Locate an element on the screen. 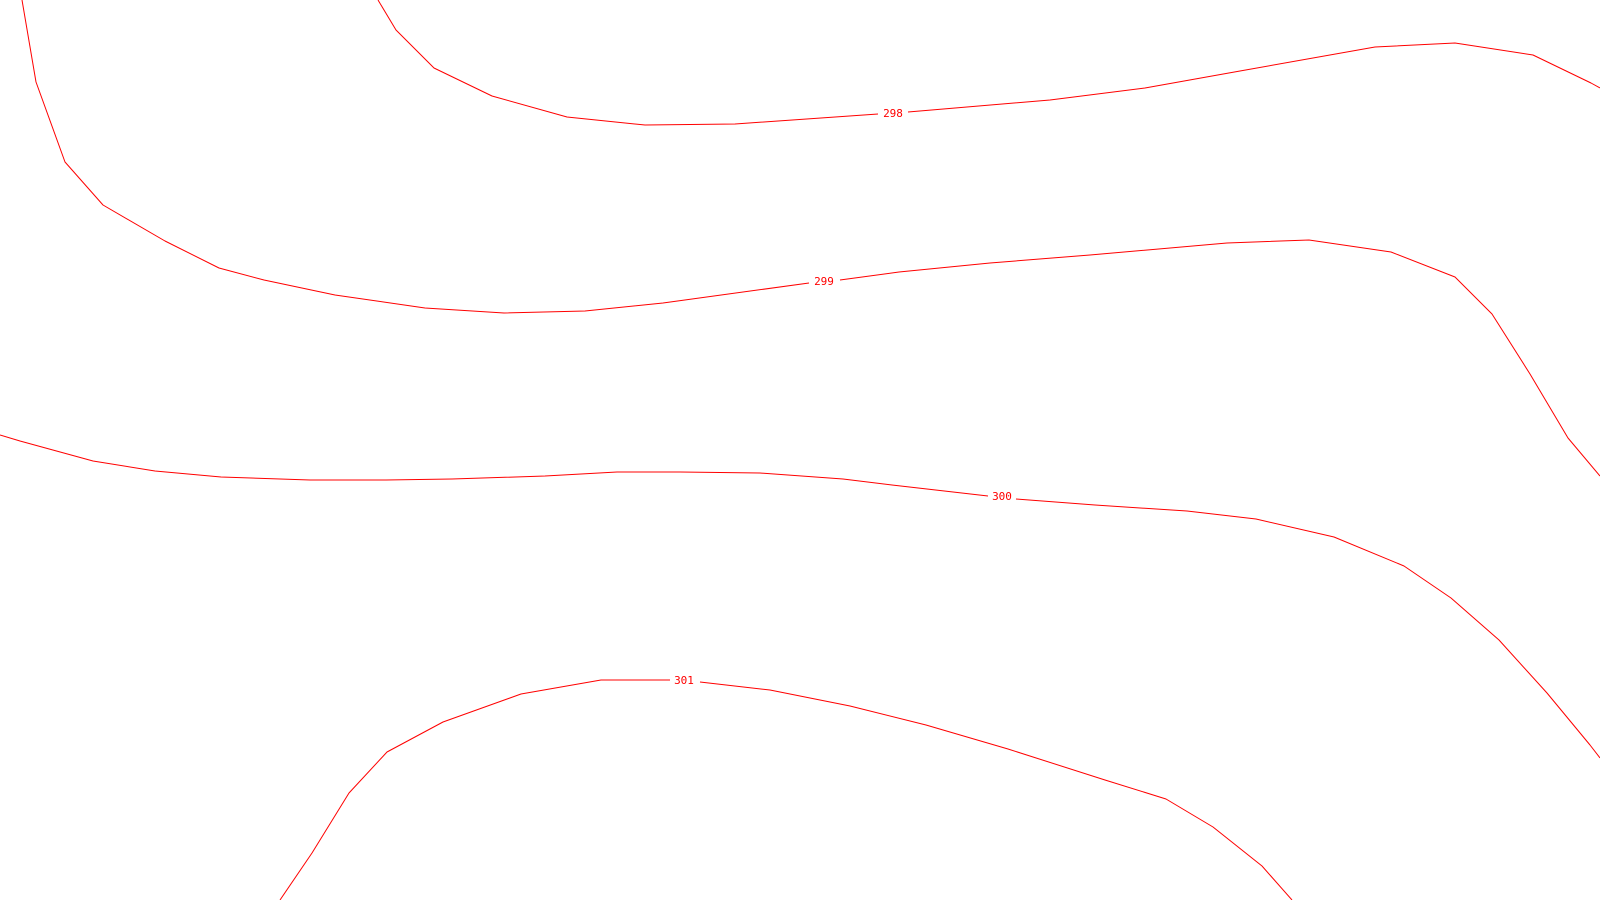  contour-label-300: 300 is located at coordinates (1002, 496).